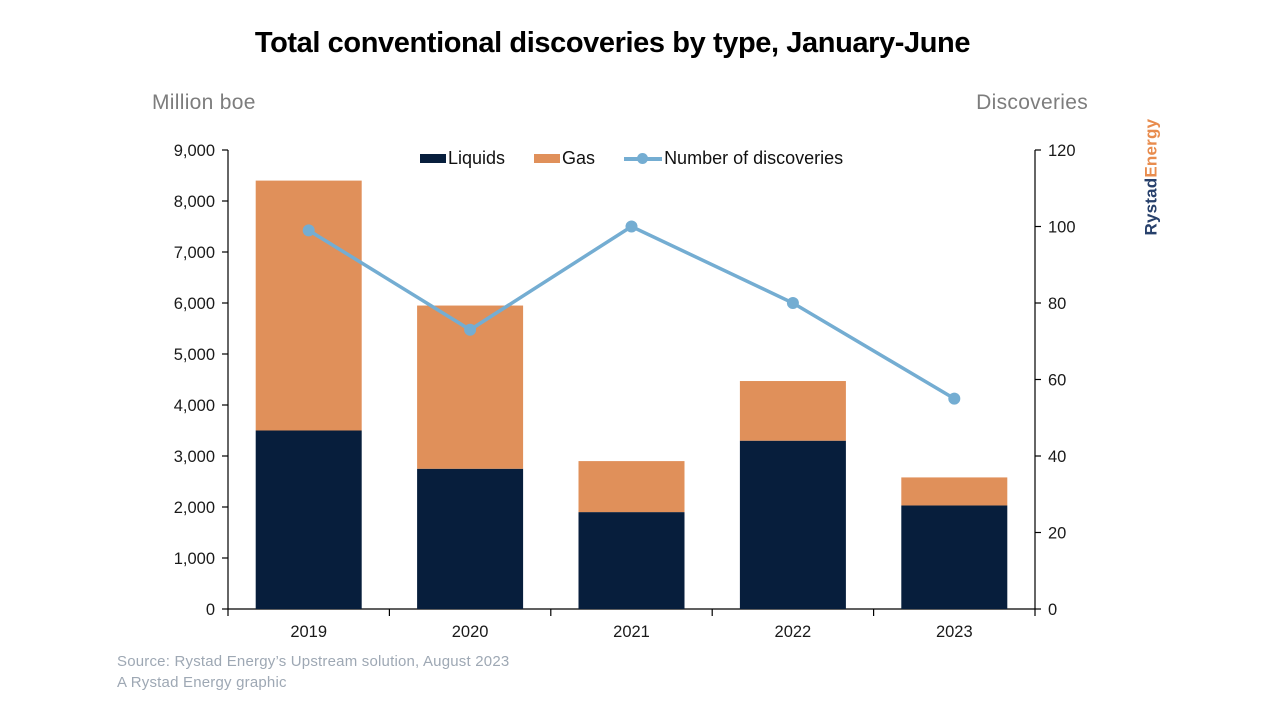  I want to click on right-axis-tick-label: 100, so click(1062, 227).